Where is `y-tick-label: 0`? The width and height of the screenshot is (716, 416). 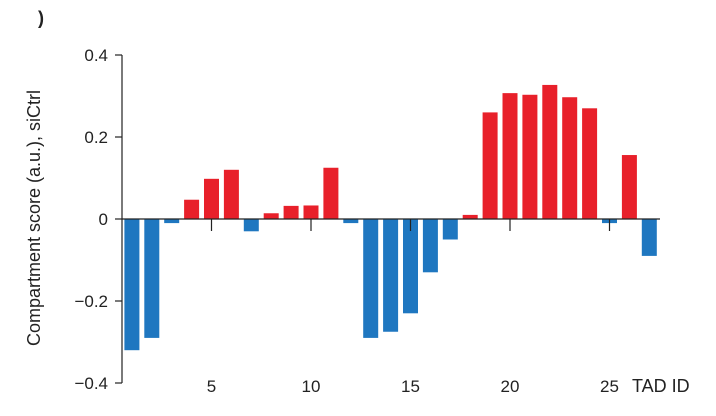
y-tick-label: 0 is located at coordinates (103, 219).